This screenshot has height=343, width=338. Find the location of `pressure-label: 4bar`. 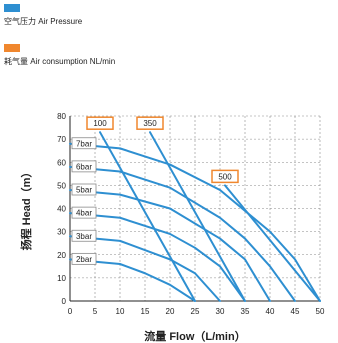

pressure-label: 4bar is located at coordinates (84, 213).